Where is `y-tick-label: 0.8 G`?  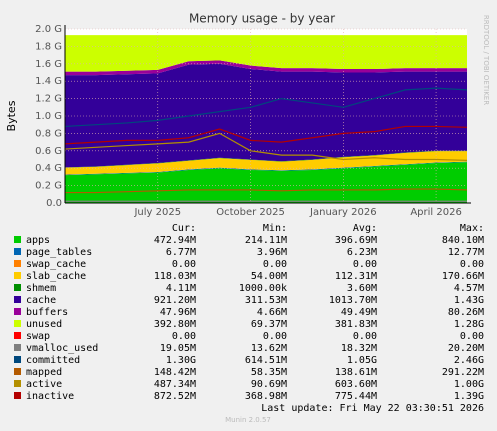 y-tick-label: 0.8 G is located at coordinates (48, 133).